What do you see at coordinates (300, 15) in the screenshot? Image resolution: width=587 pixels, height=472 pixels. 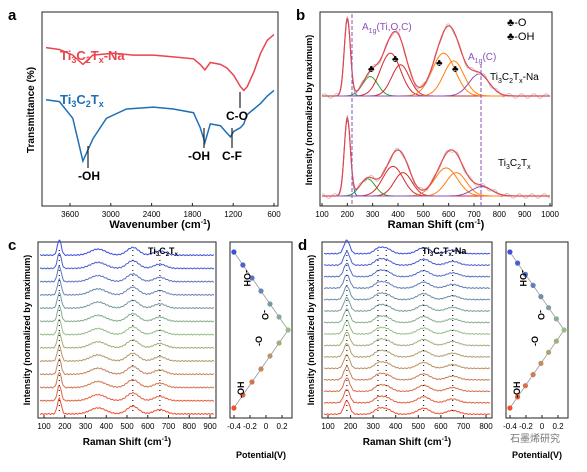 I see `panel-letter-b: b` at bounding box center [300, 15].